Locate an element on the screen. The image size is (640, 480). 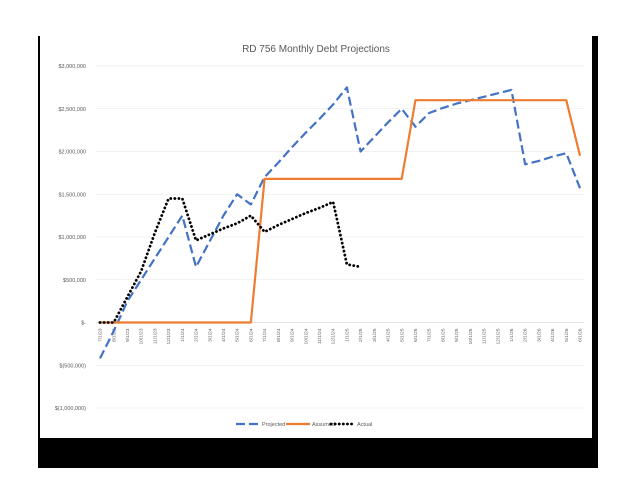
y-tick-label: $1,500,000 is located at coordinates (72, 195).